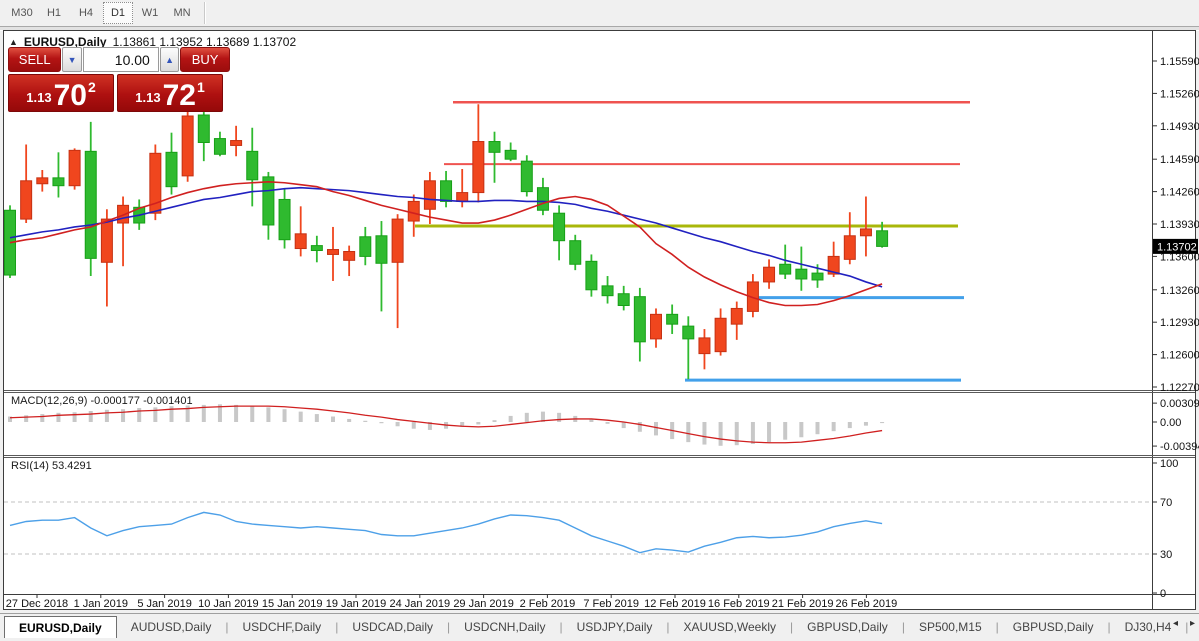 The image size is (1199, 641). I want to click on tab-usdchf-daily: USDCHF,Daily, so click(282, 626).